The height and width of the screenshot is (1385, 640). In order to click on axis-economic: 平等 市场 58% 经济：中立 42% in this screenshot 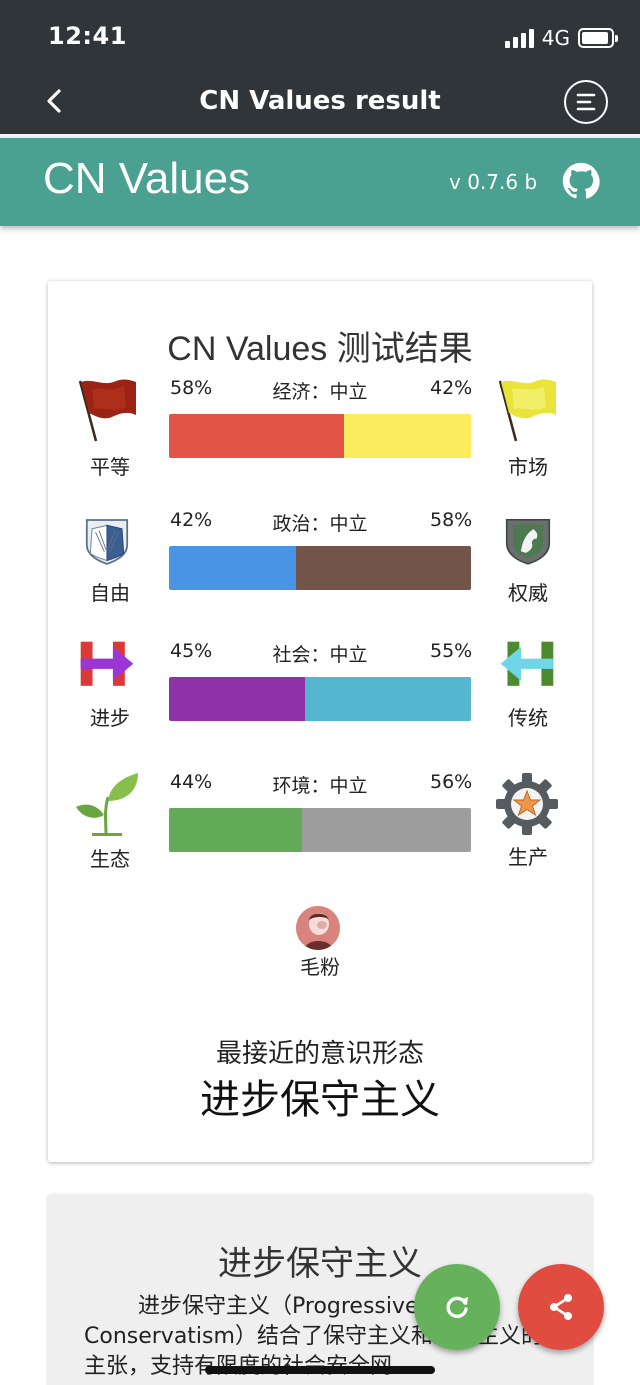, I will do `click(320, 432)`.